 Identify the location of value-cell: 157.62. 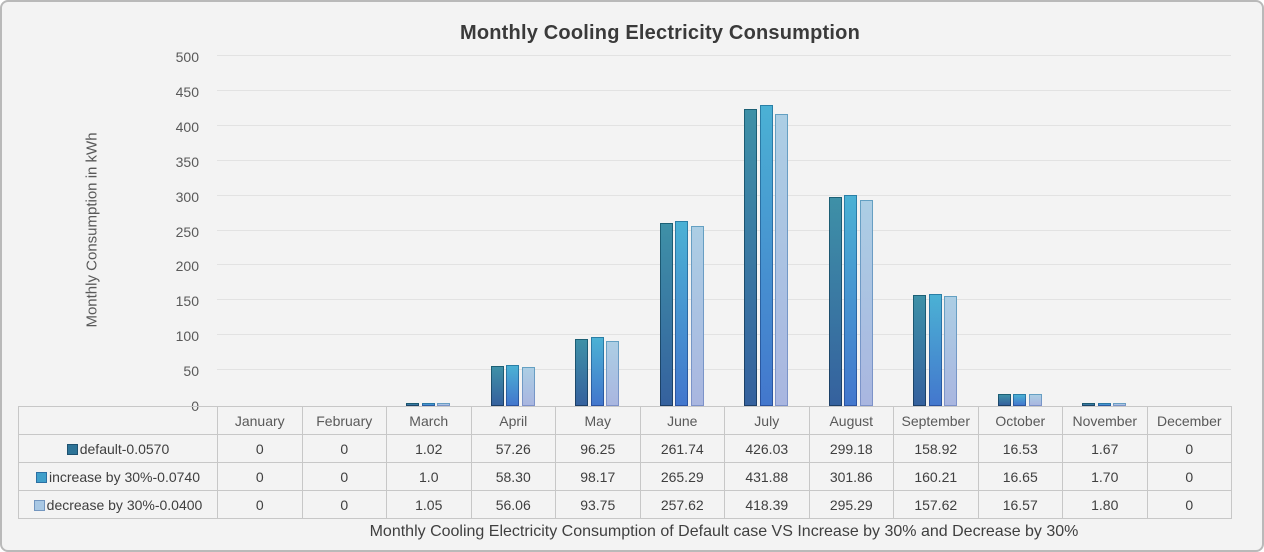
(936, 504).